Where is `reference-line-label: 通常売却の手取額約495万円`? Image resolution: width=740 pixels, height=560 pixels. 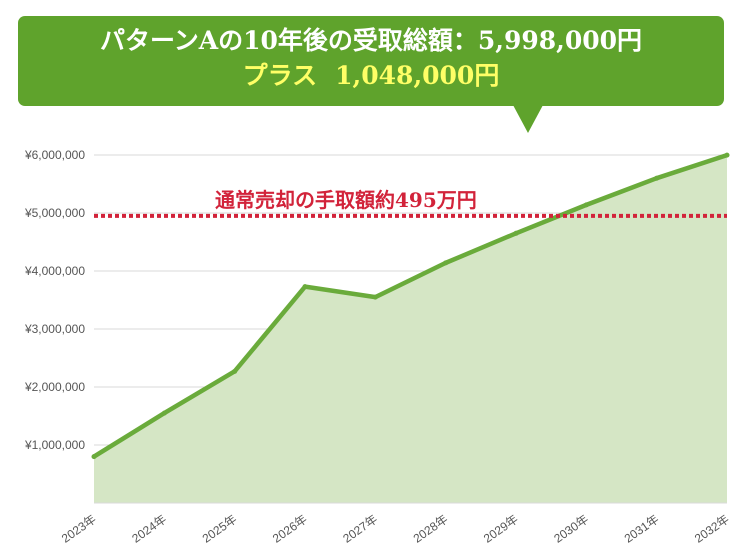
reference-line-label: 通常売却の手取額約495万円 is located at coordinates (346, 200).